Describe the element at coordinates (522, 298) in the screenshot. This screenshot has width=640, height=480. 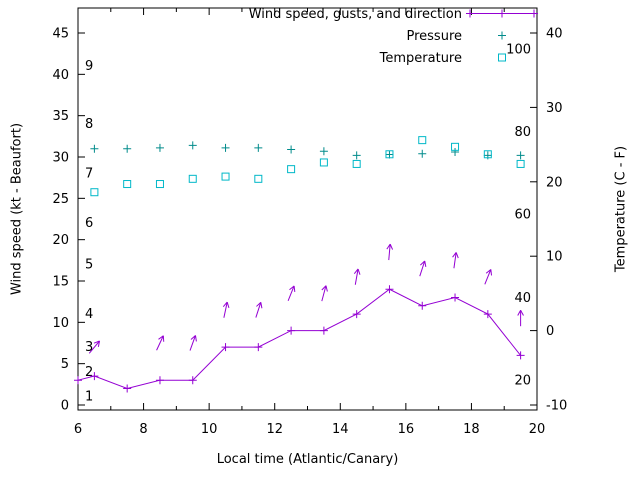
I see `fahrenheit-scale-label: 40` at that location.